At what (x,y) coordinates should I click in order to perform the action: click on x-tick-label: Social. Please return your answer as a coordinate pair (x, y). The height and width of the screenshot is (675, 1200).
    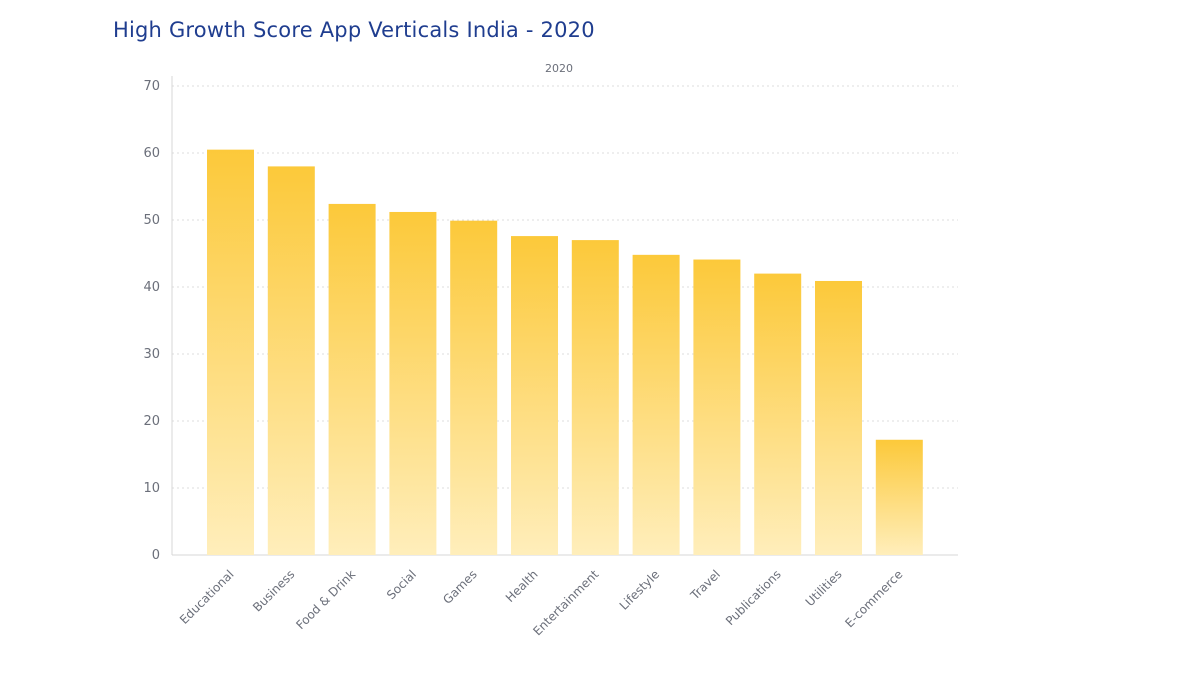
    Looking at the image, I should click on (401, 584).